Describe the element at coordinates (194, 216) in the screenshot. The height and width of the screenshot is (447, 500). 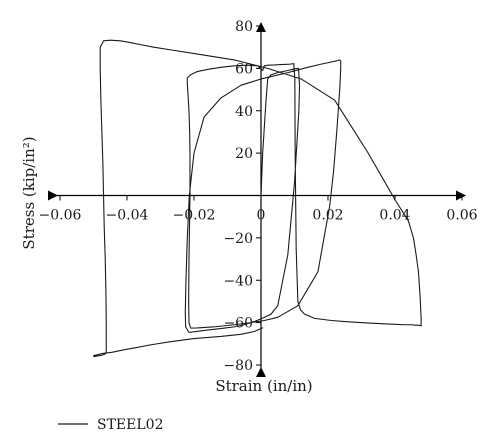
I see `x-tick-label: −0.02` at that location.